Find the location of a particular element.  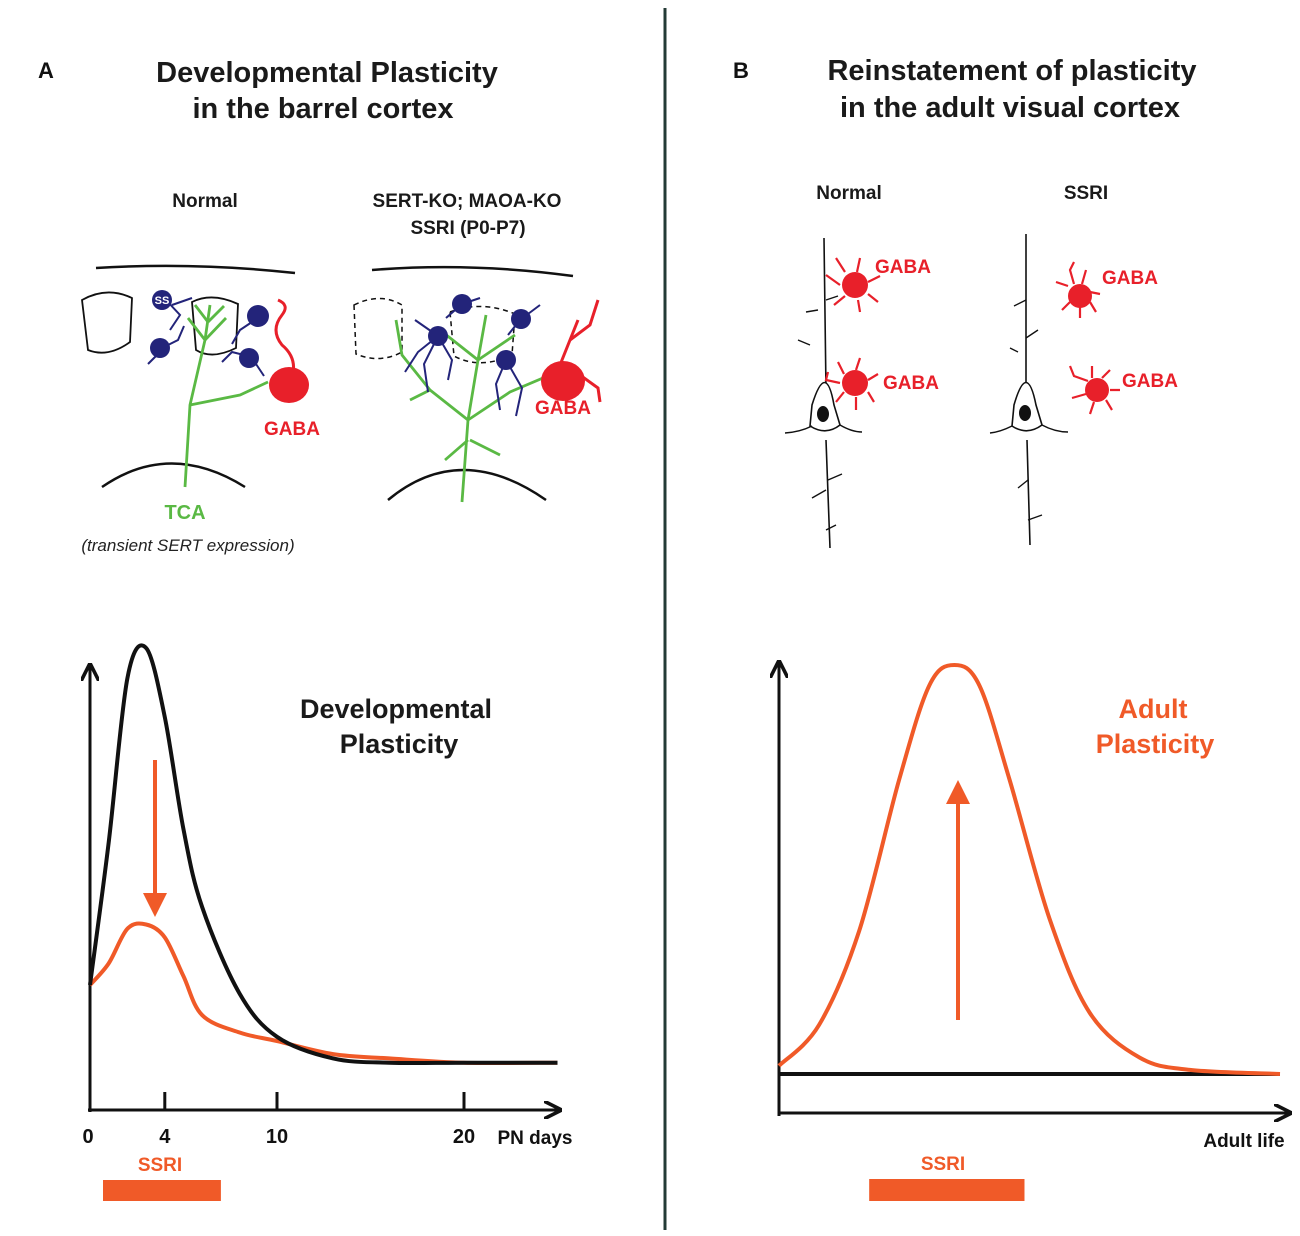

tca-axon-spread is located at coordinates (472, 408).